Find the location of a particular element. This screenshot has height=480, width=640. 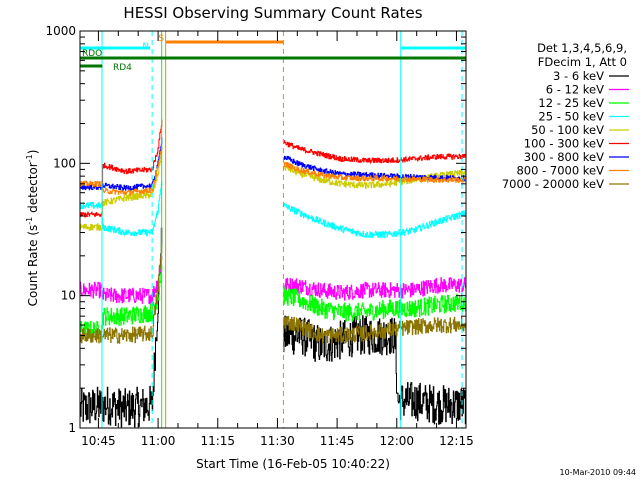

legend-label-9: 7000 - 20000 keV is located at coordinates (553, 184).